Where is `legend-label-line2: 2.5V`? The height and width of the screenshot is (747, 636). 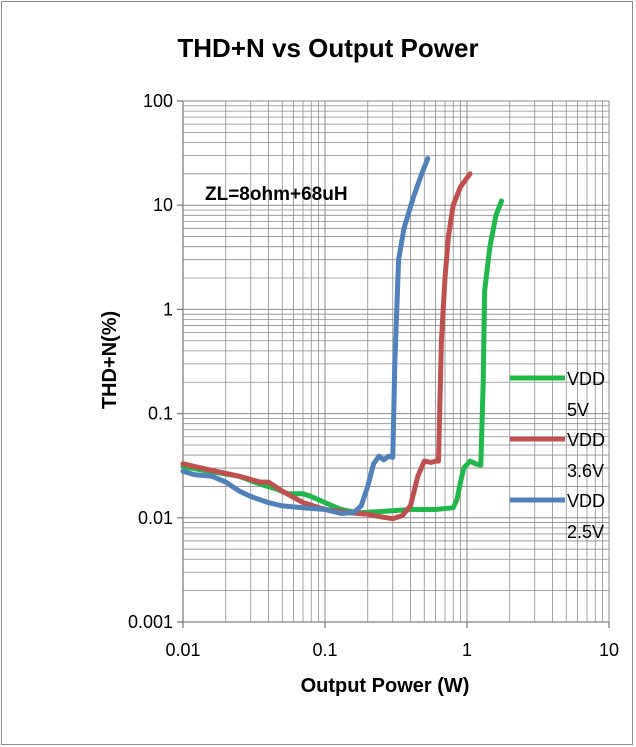 legend-label-line2: 2.5V is located at coordinates (585, 532).